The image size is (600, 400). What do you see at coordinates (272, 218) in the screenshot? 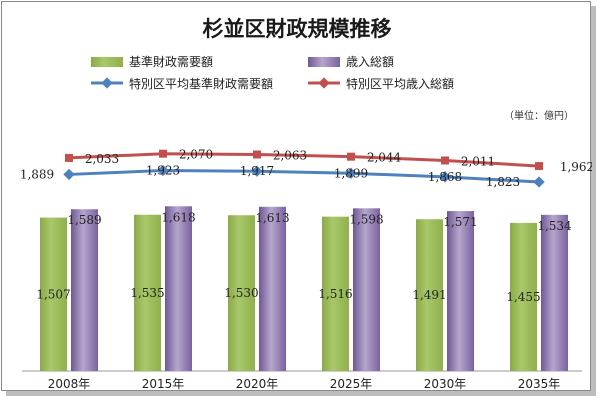
I see `bar-label-revenue-2: 1,613` at bounding box center [272, 218].